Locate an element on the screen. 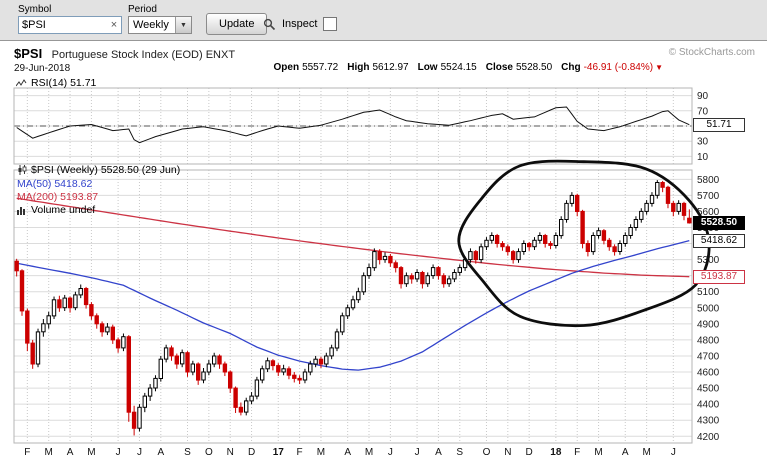 The image size is (767, 466). ma200-legend: MA(200) 5193.87 is located at coordinates (57, 197).